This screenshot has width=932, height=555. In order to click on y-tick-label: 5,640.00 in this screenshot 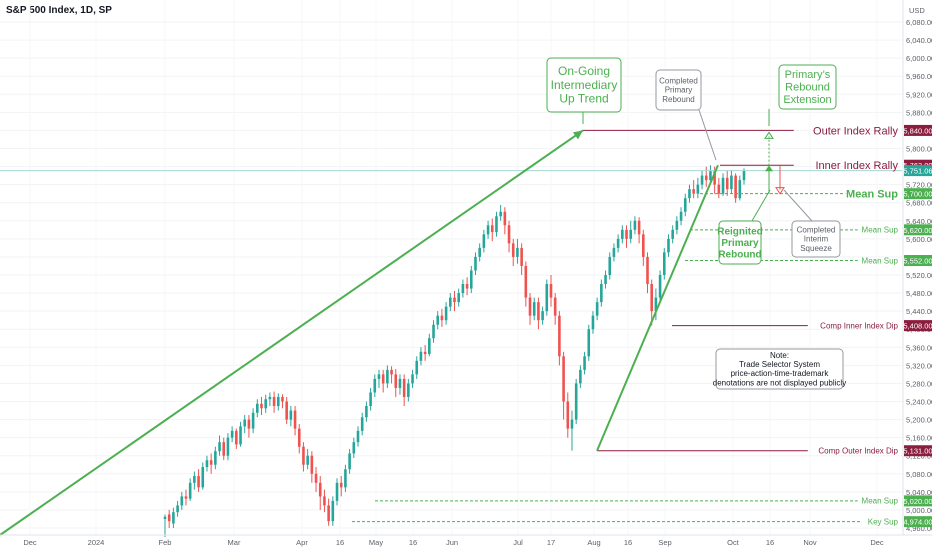, I will do `click(919, 221)`.